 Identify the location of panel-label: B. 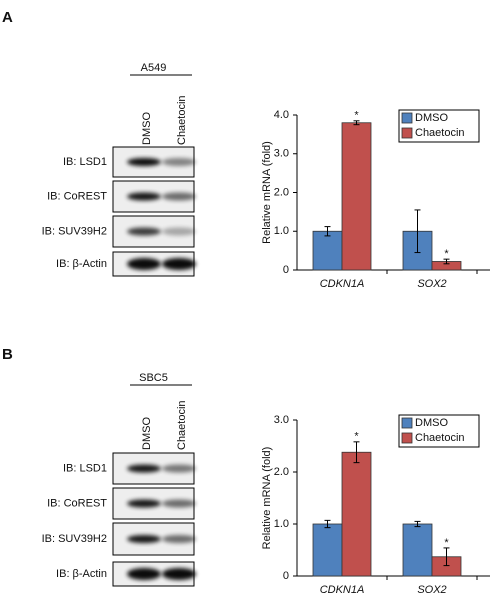
(7, 354).